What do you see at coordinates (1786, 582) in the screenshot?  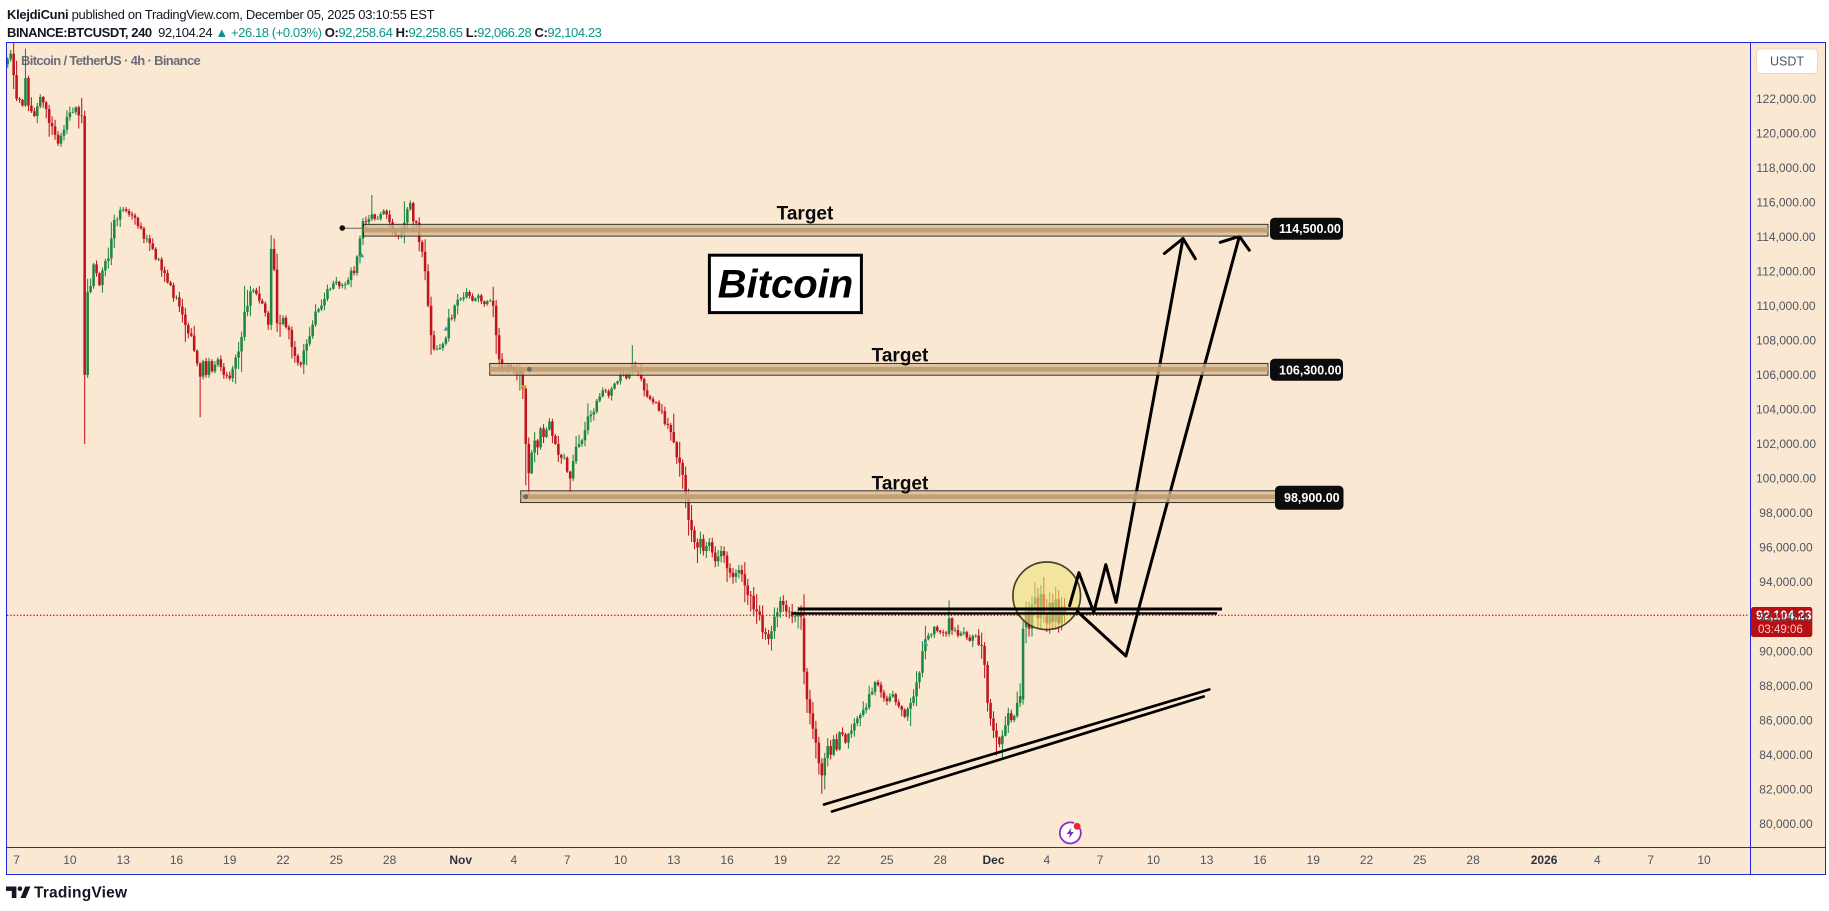 I see `svg-text: 94,000.00` at bounding box center [1786, 582].